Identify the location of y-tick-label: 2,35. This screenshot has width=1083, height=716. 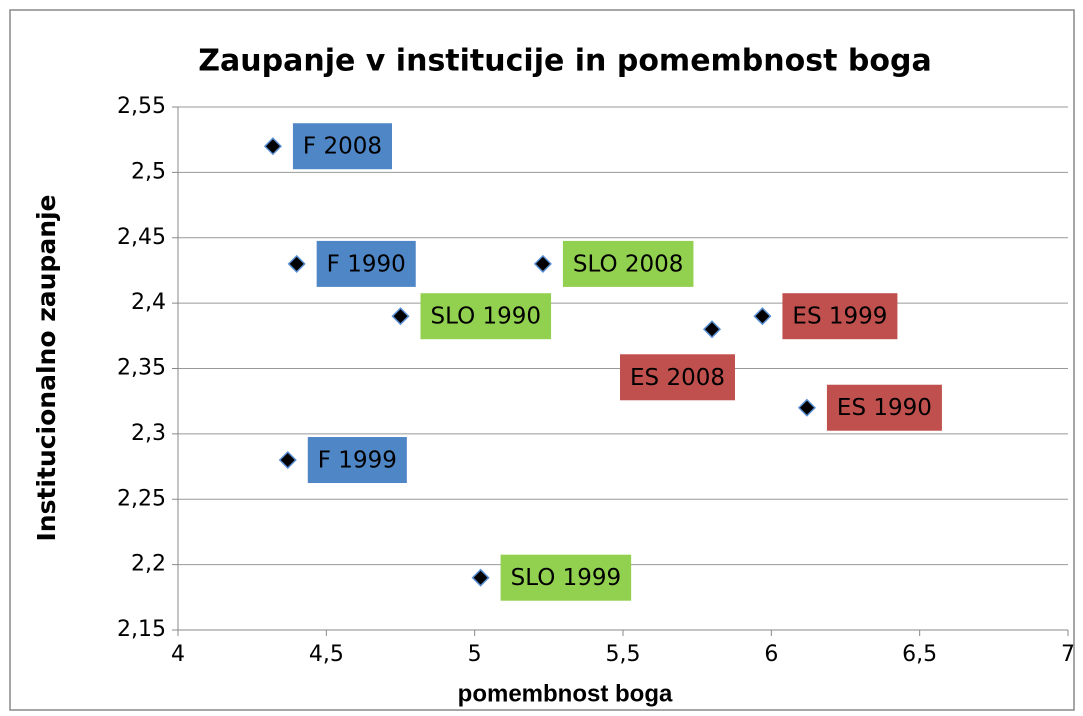
(141, 368).